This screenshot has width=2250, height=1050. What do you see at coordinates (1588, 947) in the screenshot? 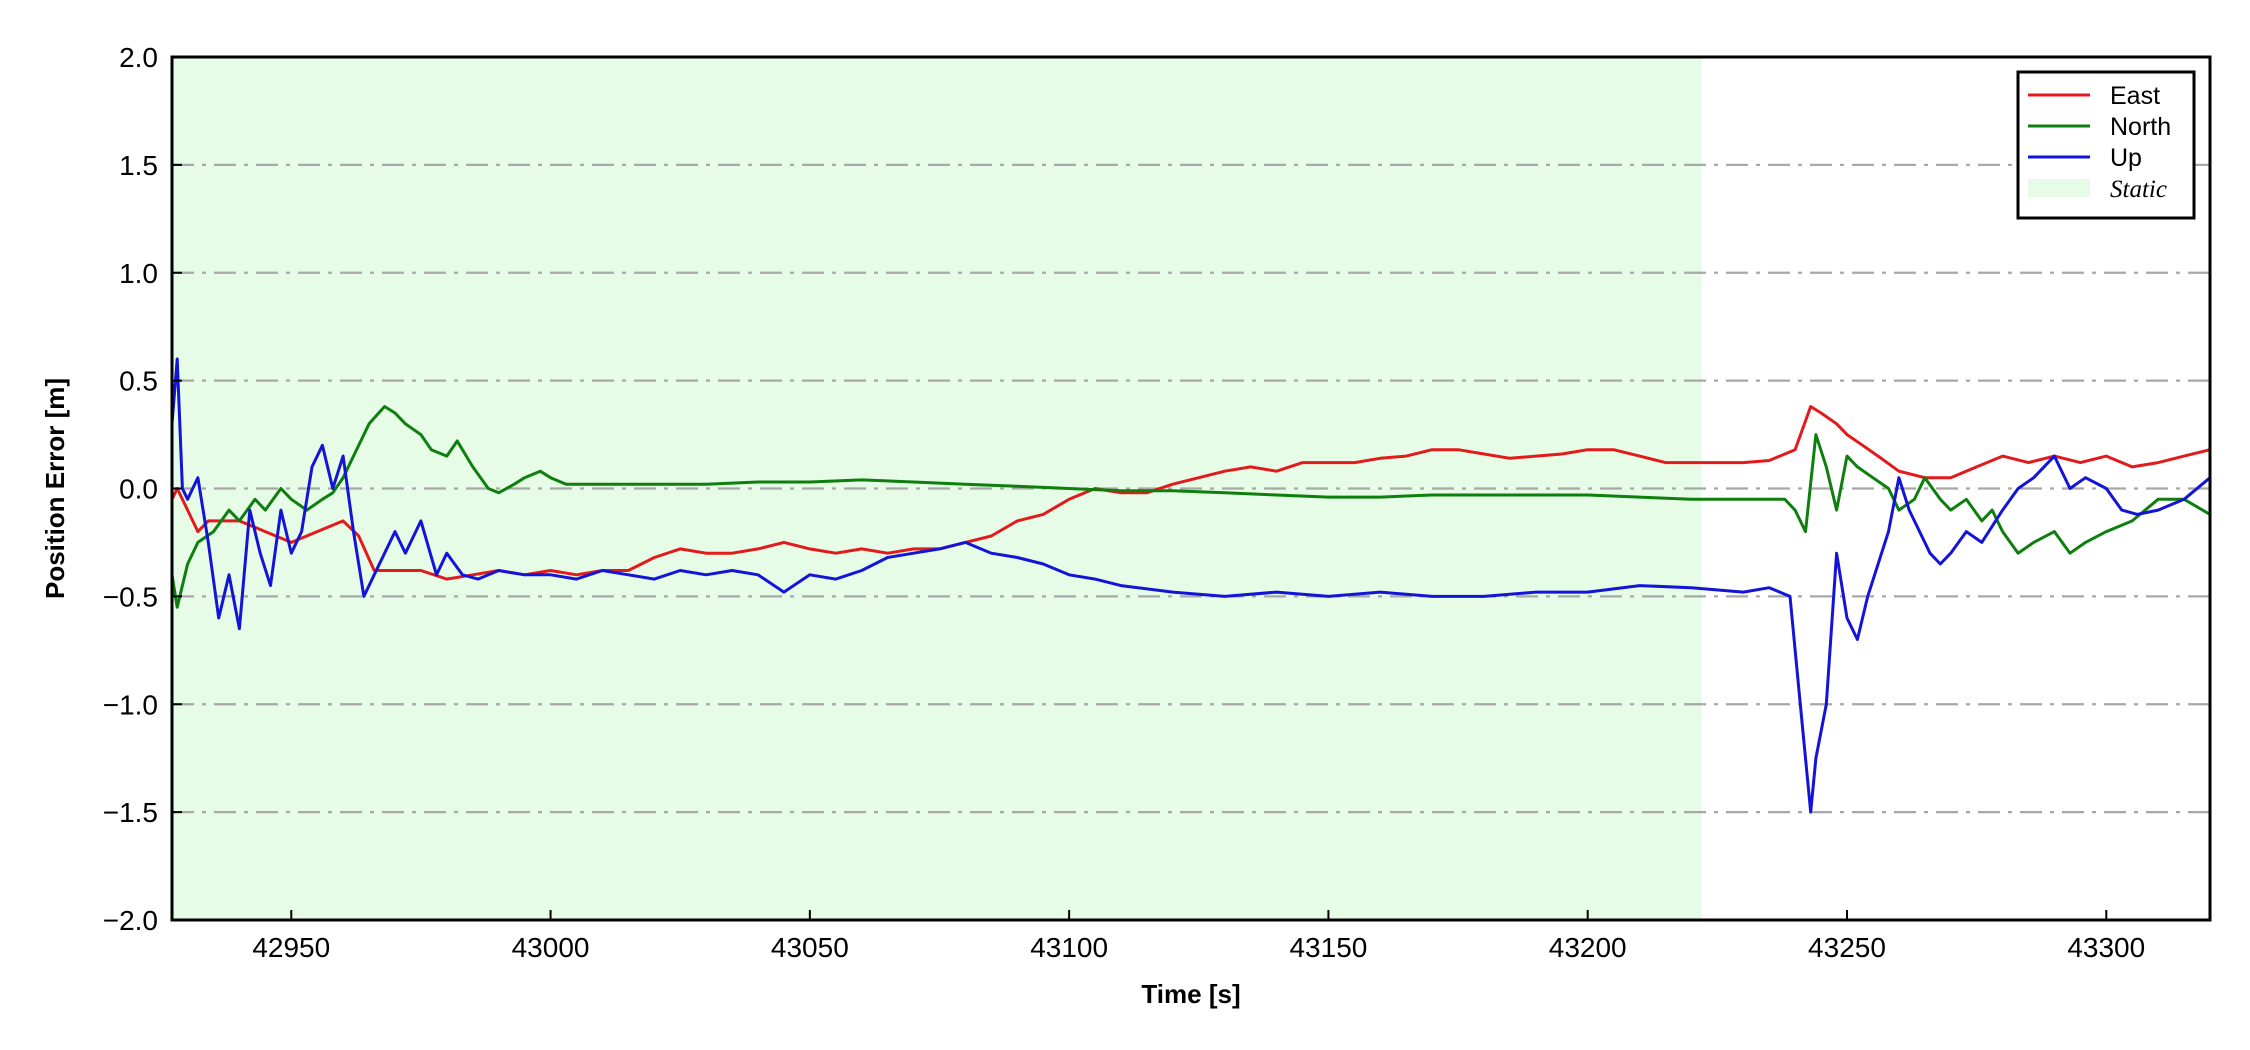
I see `x-tick-label: 43200` at bounding box center [1588, 947].